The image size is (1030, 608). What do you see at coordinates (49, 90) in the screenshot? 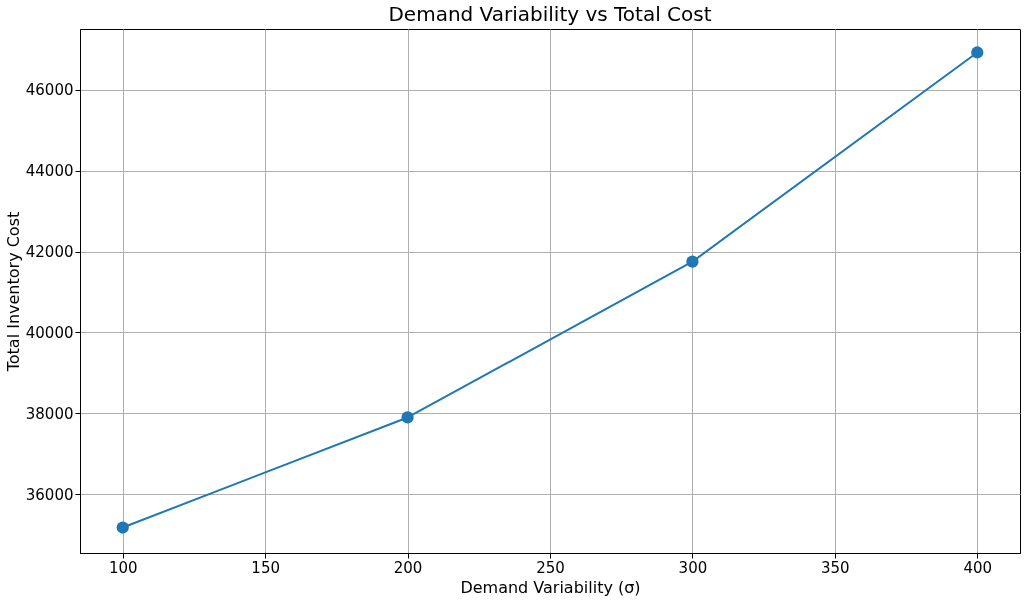
I see `y-tick-label: 46000` at bounding box center [49, 90].